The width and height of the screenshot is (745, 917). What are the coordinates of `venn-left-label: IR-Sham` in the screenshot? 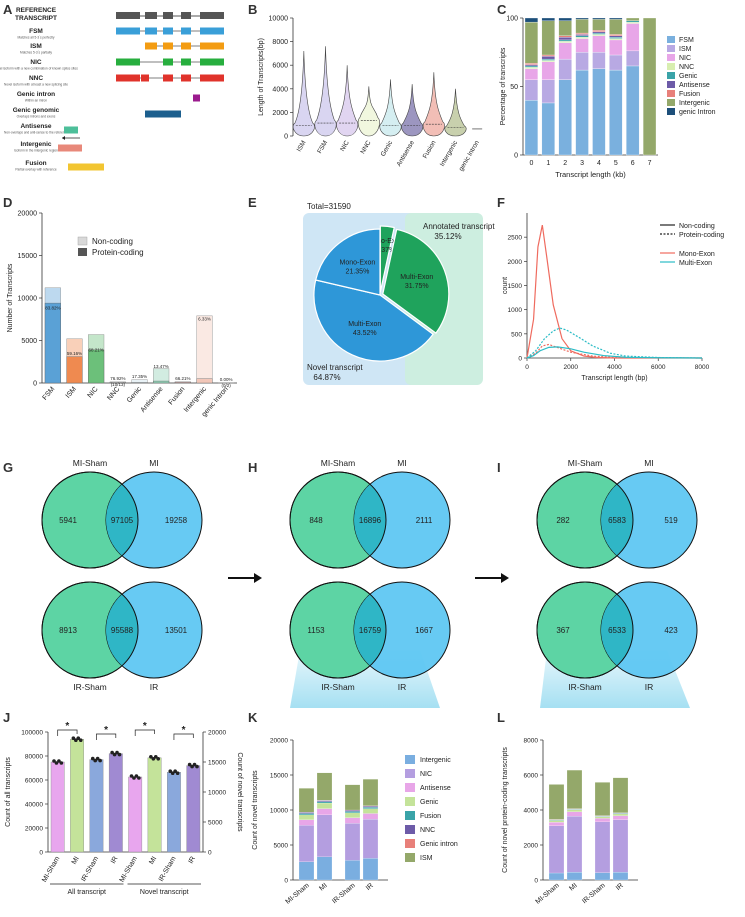 It's located at (90, 687).